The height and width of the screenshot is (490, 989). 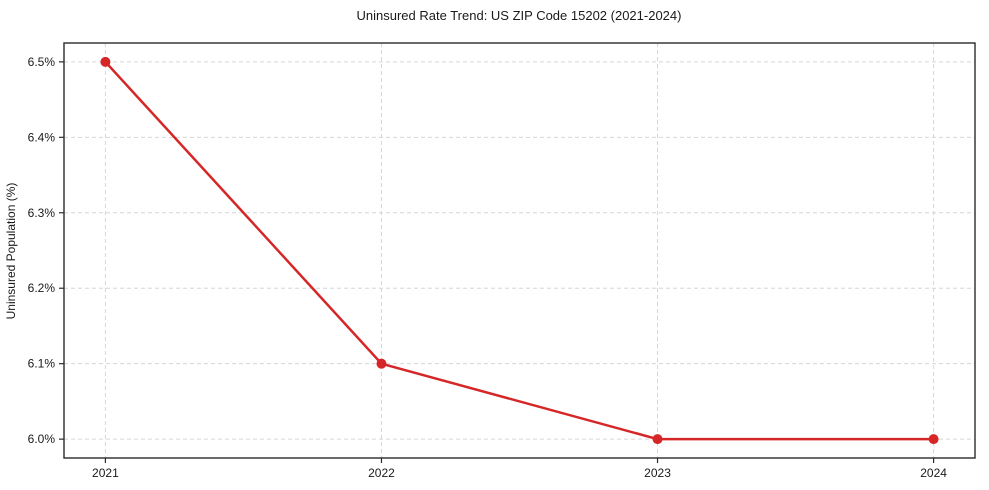 What do you see at coordinates (42, 288) in the screenshot?
I see `y-tick-label: 6.2%` at bounding box center [42, 288].